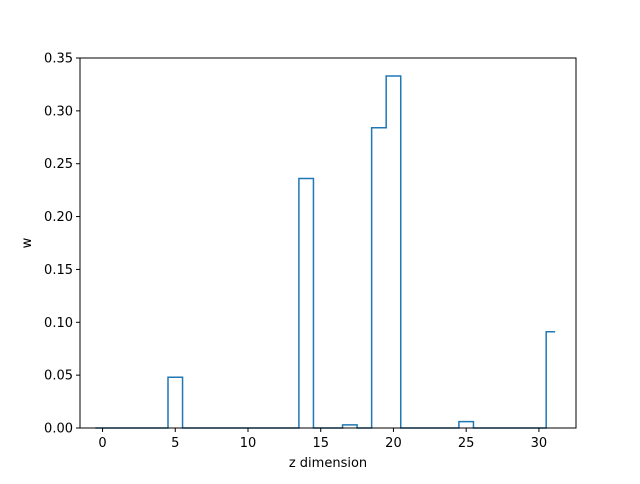 This screenshot has width=640, height=484. Describe the element at coordinates (27, 242) in the screenshot. I see `y-axis-label: w` at that location.